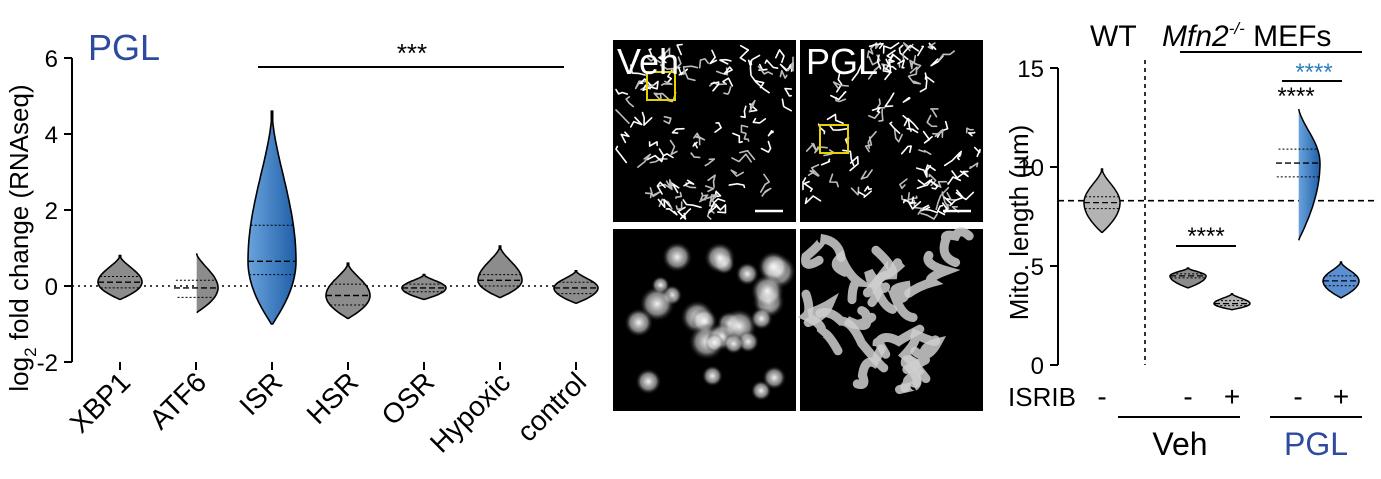 This screenshot has width=1381, height=479. What do you see at coordinates (1341, 280) in the screenshot?
I see `violin-pglplus` at bounding box center [1341, 280].